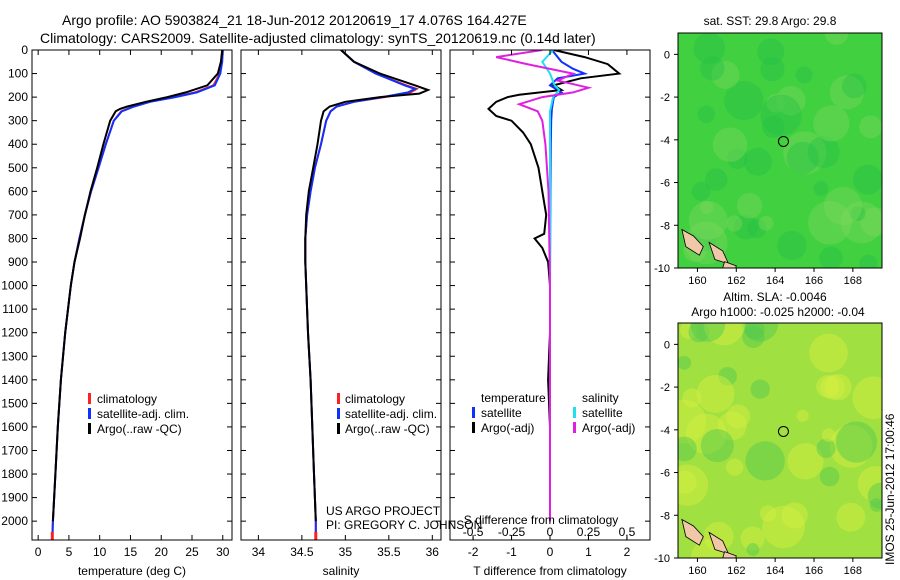  What do you see at coordinates (192, 552) in the screenshot?
I see `x-tick-label: 25` at bounding box center [192, 552].